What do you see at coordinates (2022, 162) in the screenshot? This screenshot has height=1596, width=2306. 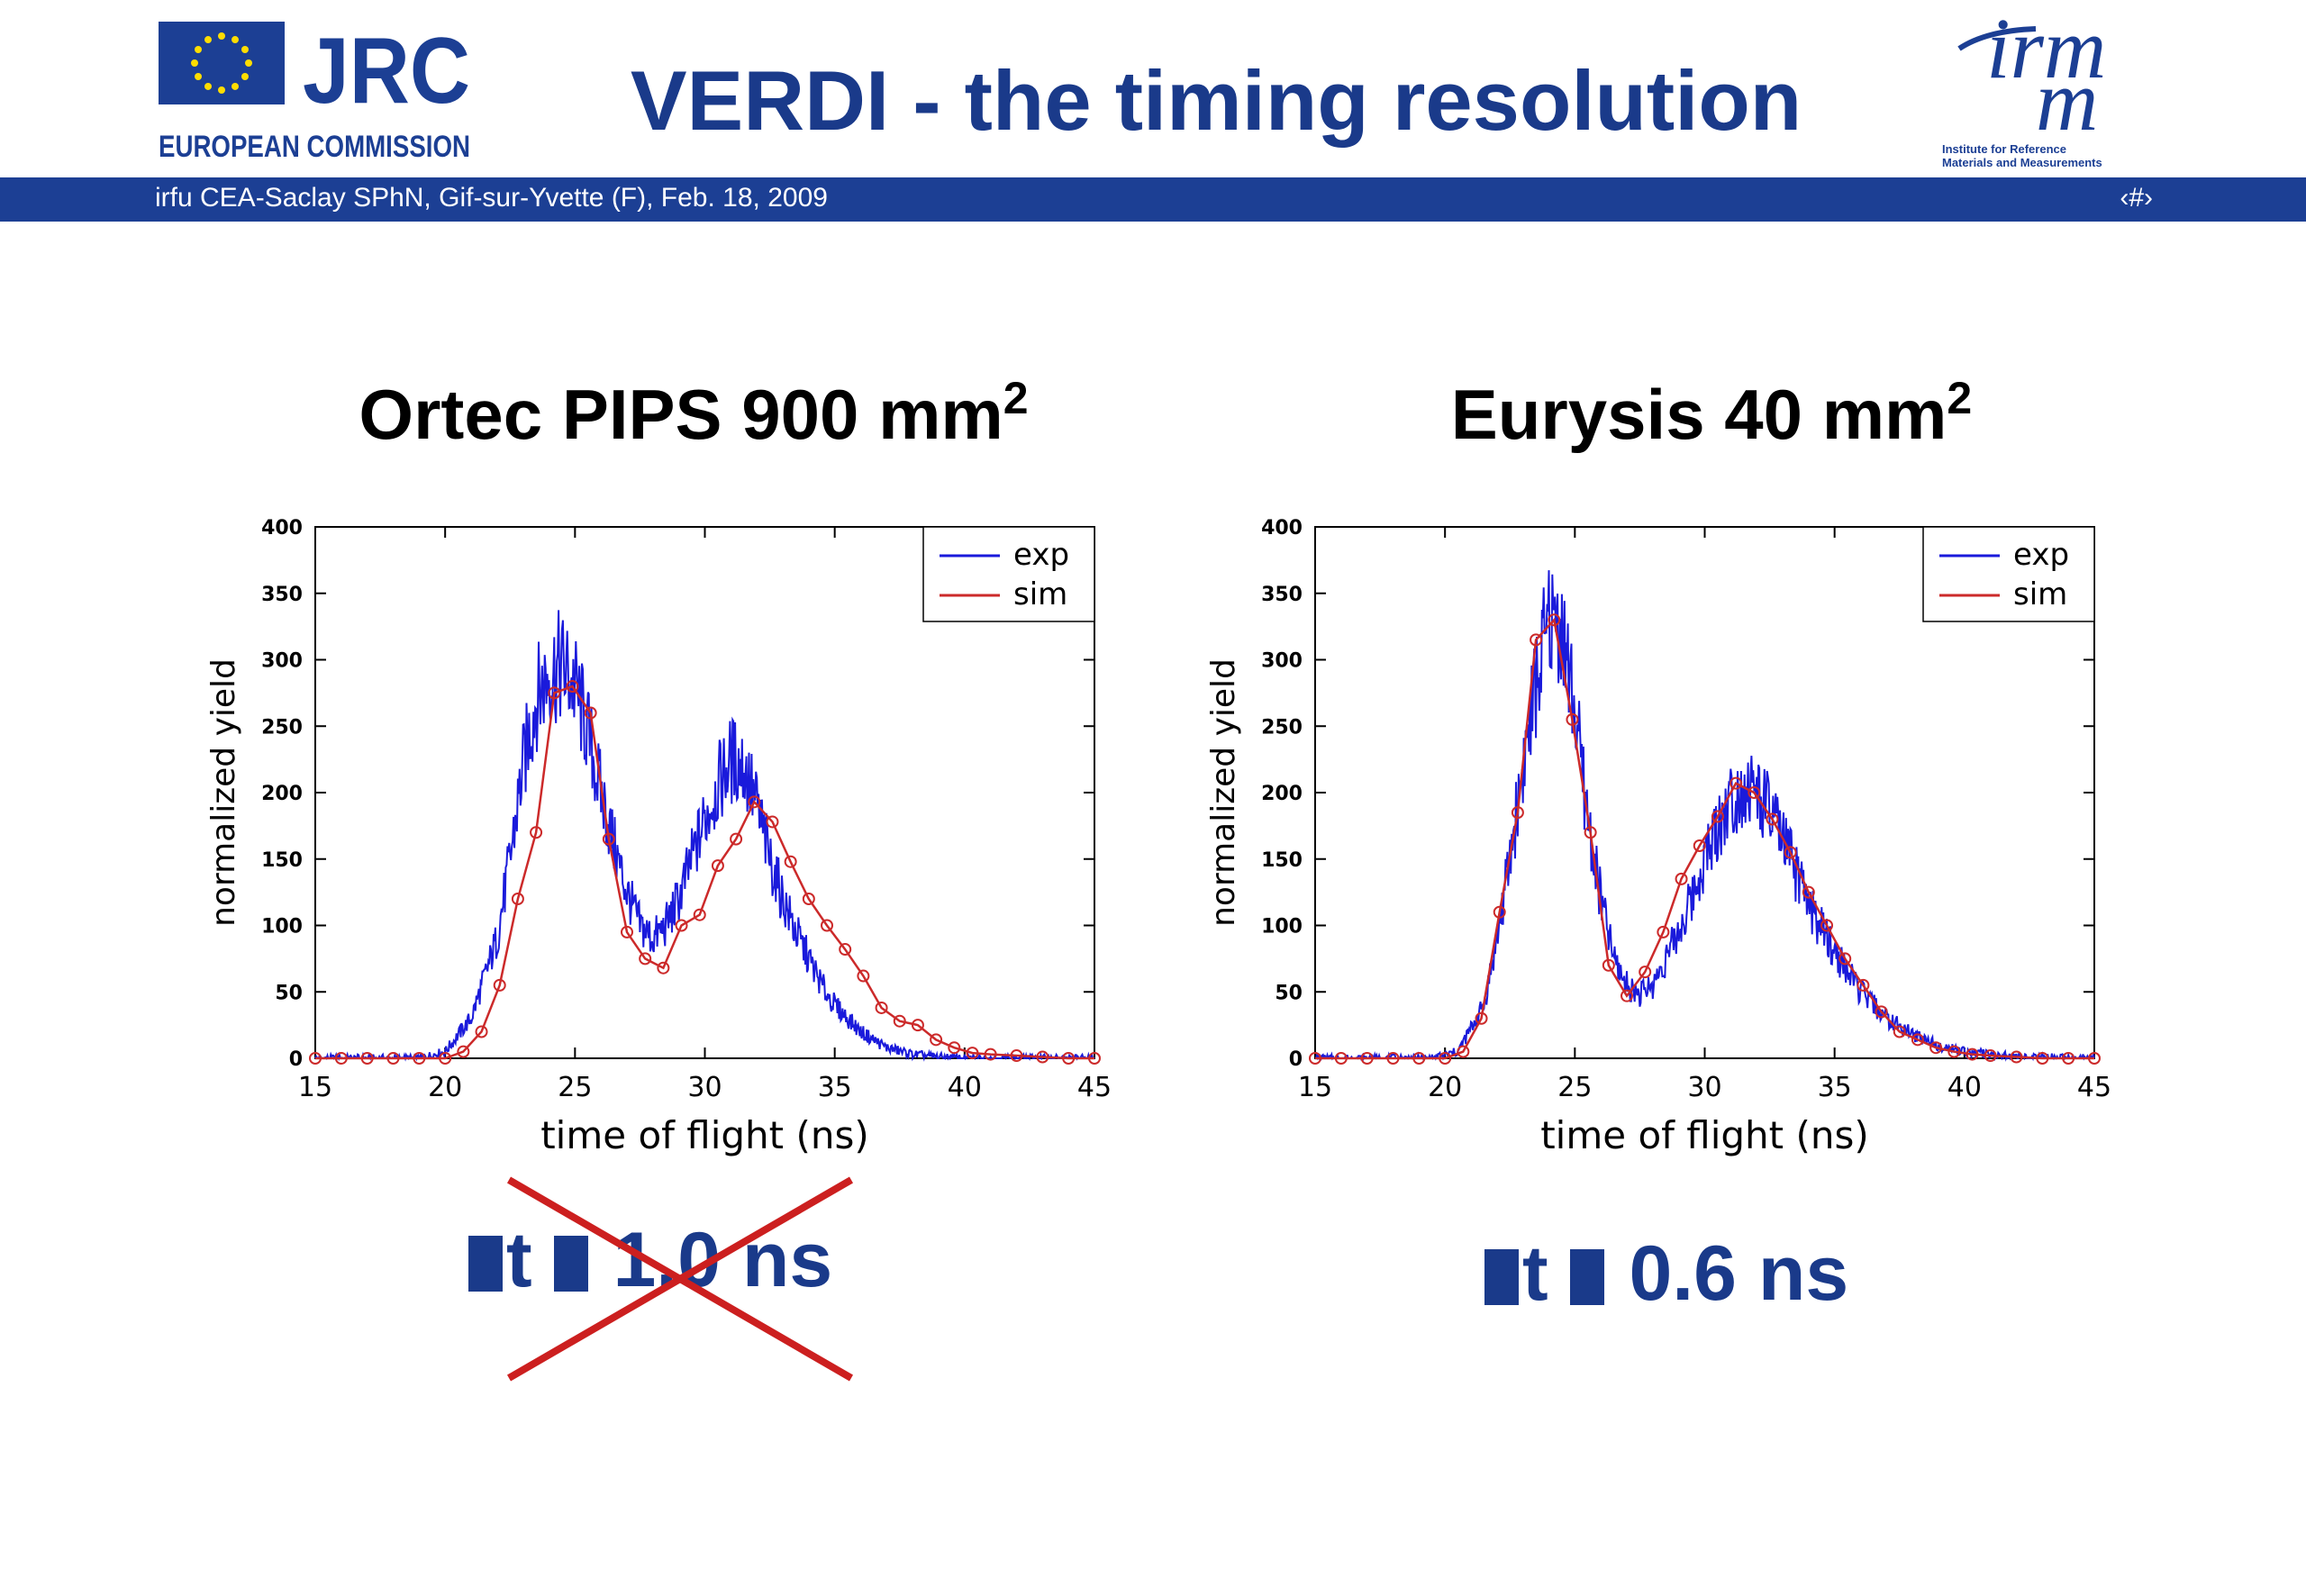 I see `irmm-logo-subtitle-2: Materials and Measurements` at bounding box center [2022, 162].